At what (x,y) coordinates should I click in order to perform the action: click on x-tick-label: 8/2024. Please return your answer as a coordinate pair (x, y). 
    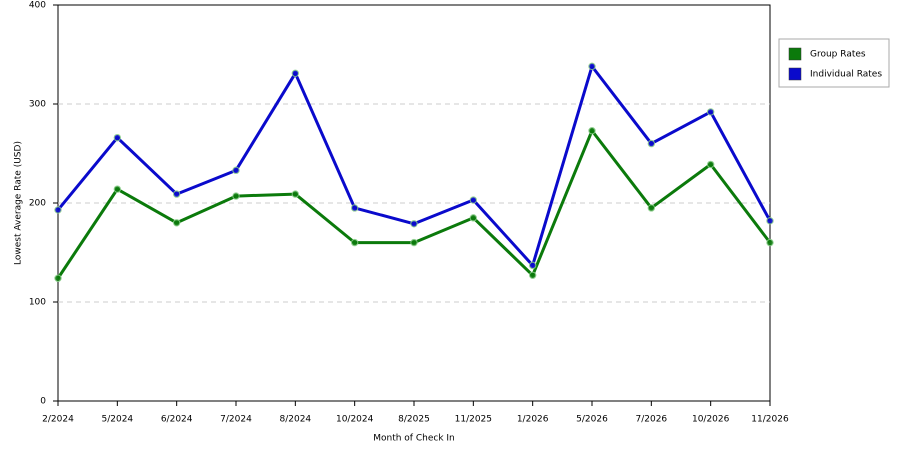
    Looking at the image, I should click on (295, 420).